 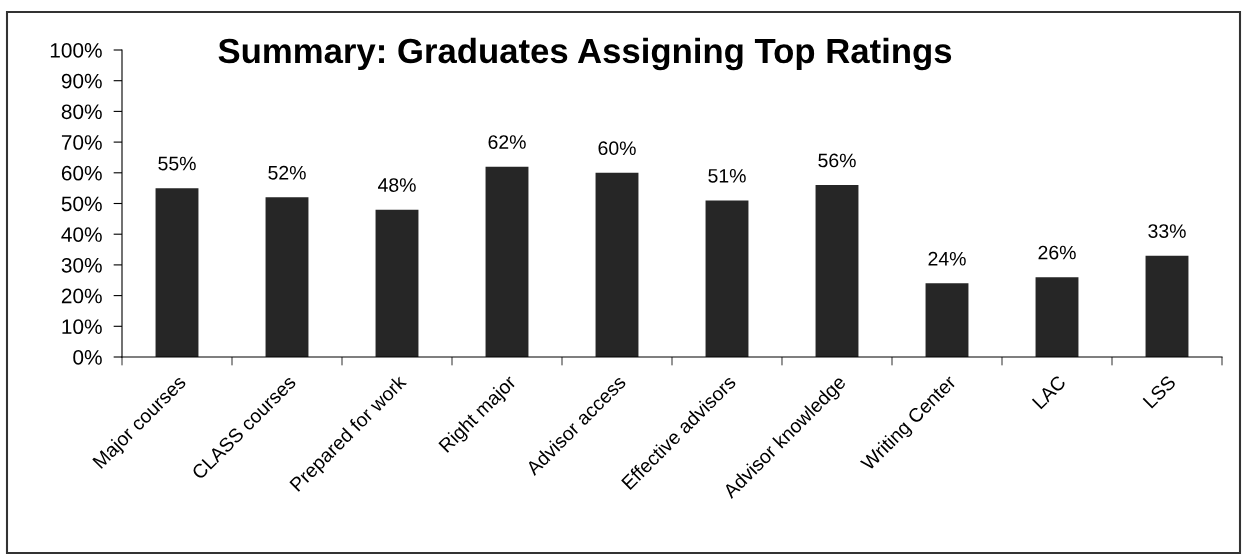 I want to click on chart-title: Summary: Graduates Assigning Top Ratings, so click(x=585, y=54).